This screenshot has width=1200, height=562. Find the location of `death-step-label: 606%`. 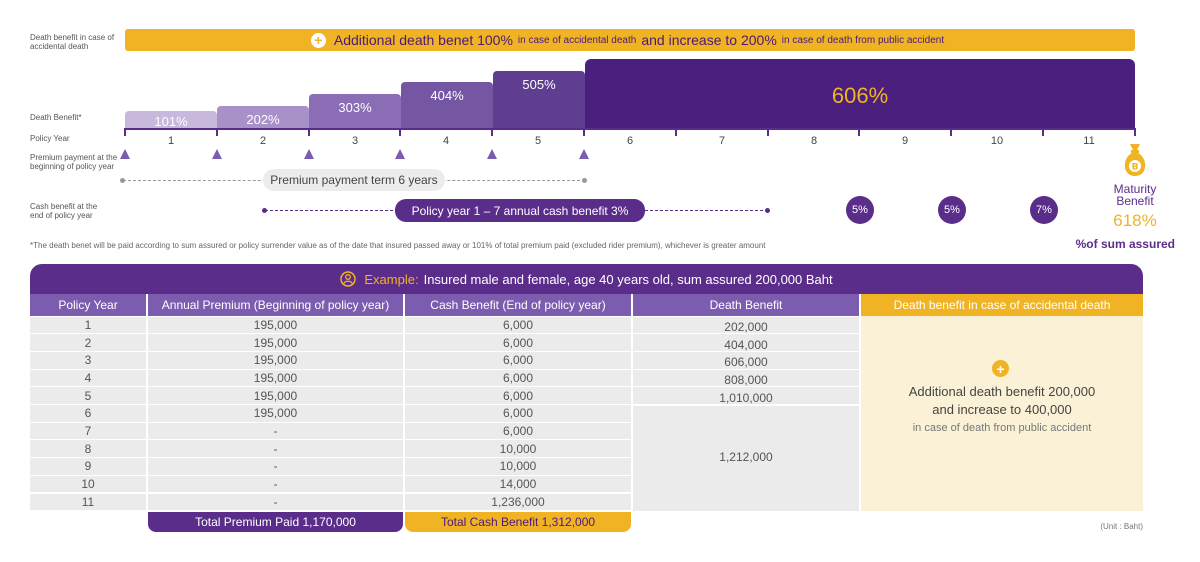

death-step-label: 606% is located at coordinates (860, 95).